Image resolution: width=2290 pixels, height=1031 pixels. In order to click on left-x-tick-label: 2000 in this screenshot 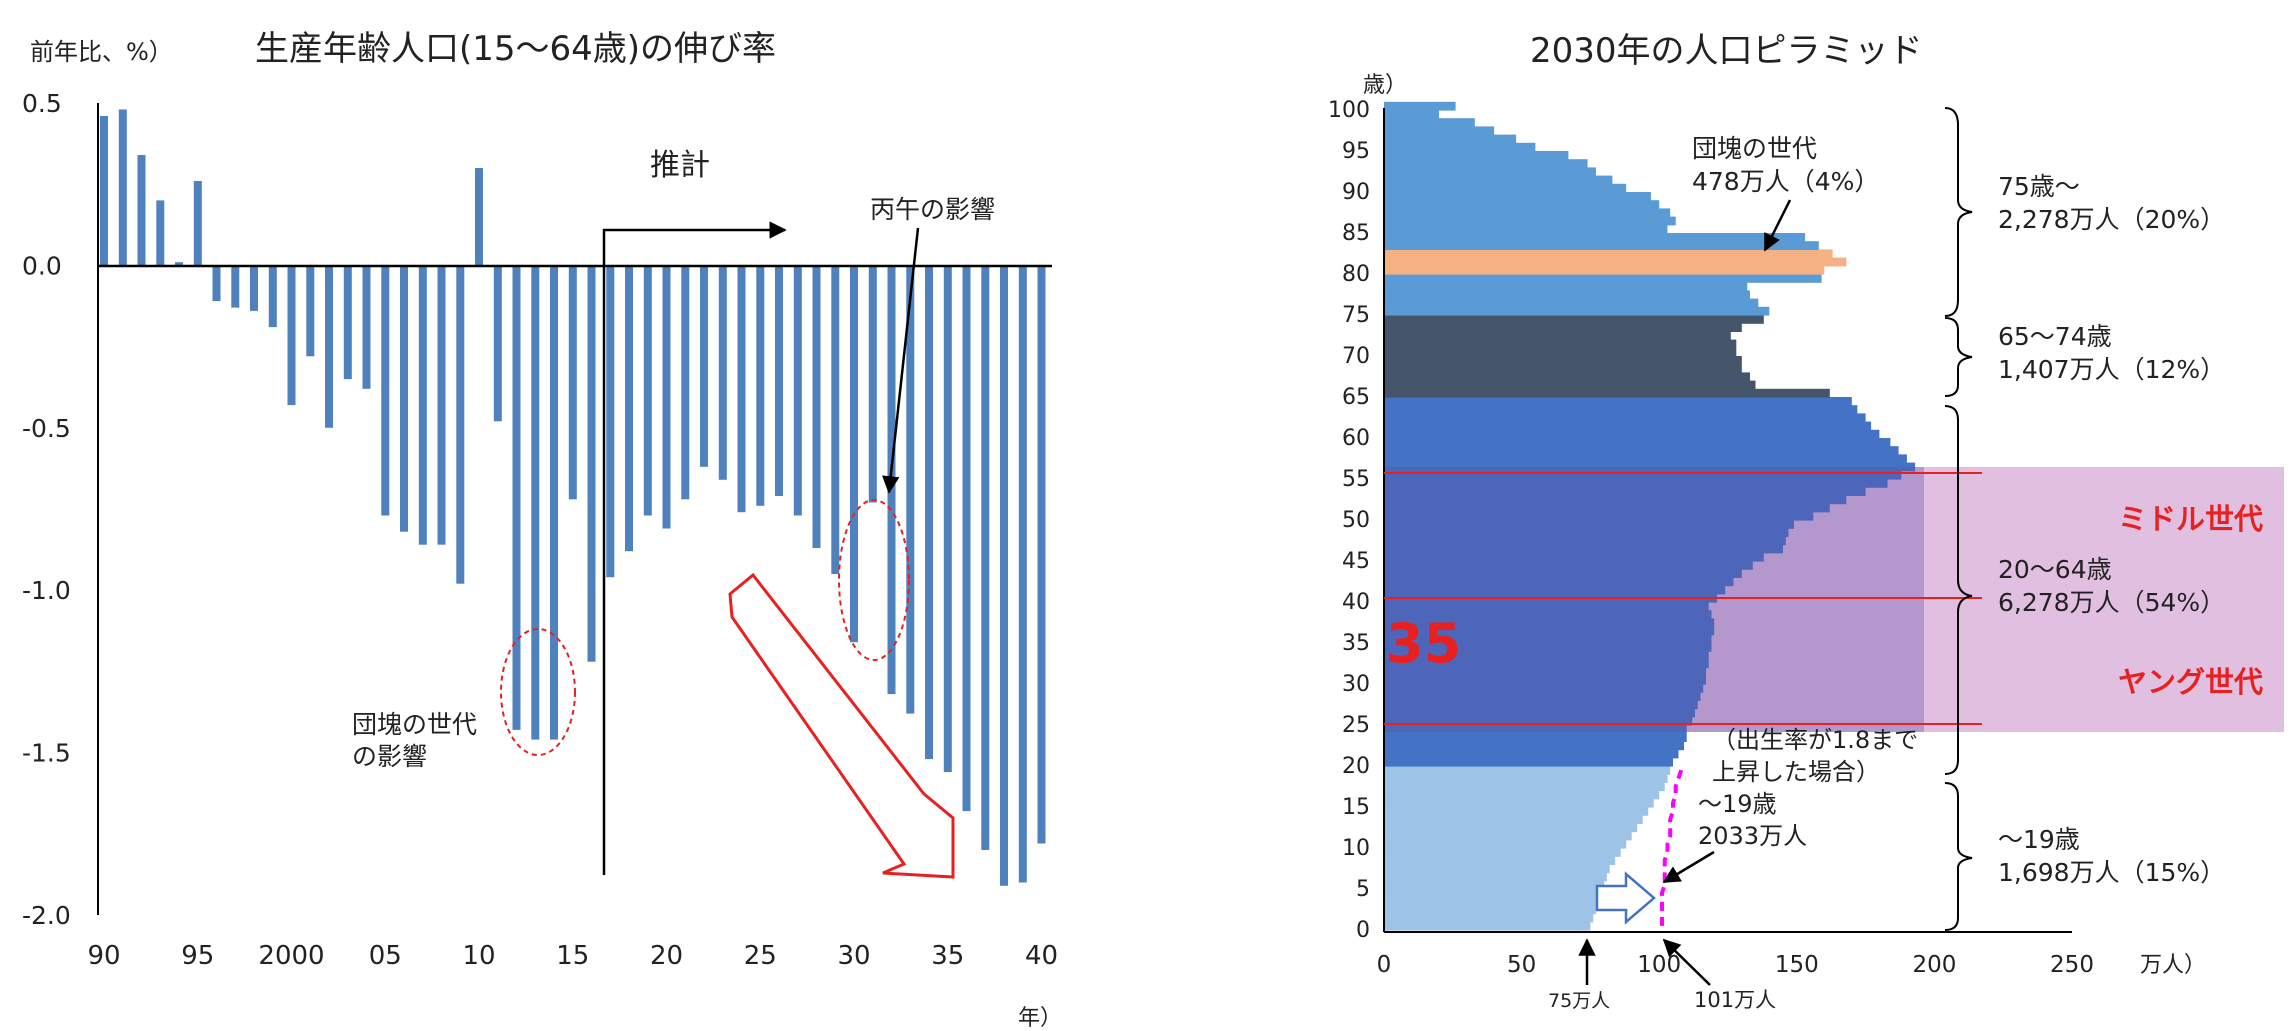, I will do `click(291, 956)`.